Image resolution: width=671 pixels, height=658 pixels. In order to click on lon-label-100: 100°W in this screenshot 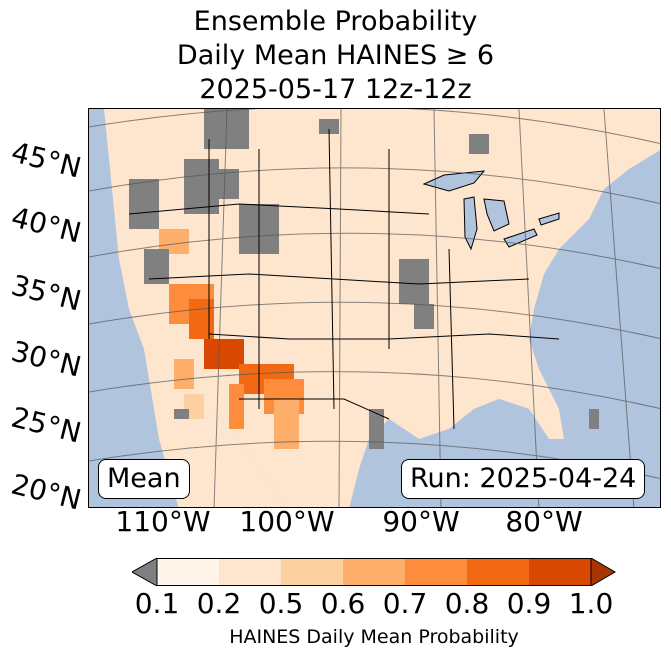, I will do `click(287, 521)`.